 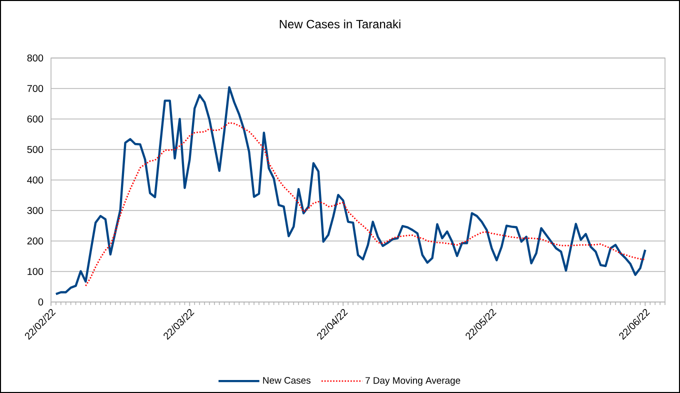 I want to click on y-tick-label: 800, so click(x=35, y=58).